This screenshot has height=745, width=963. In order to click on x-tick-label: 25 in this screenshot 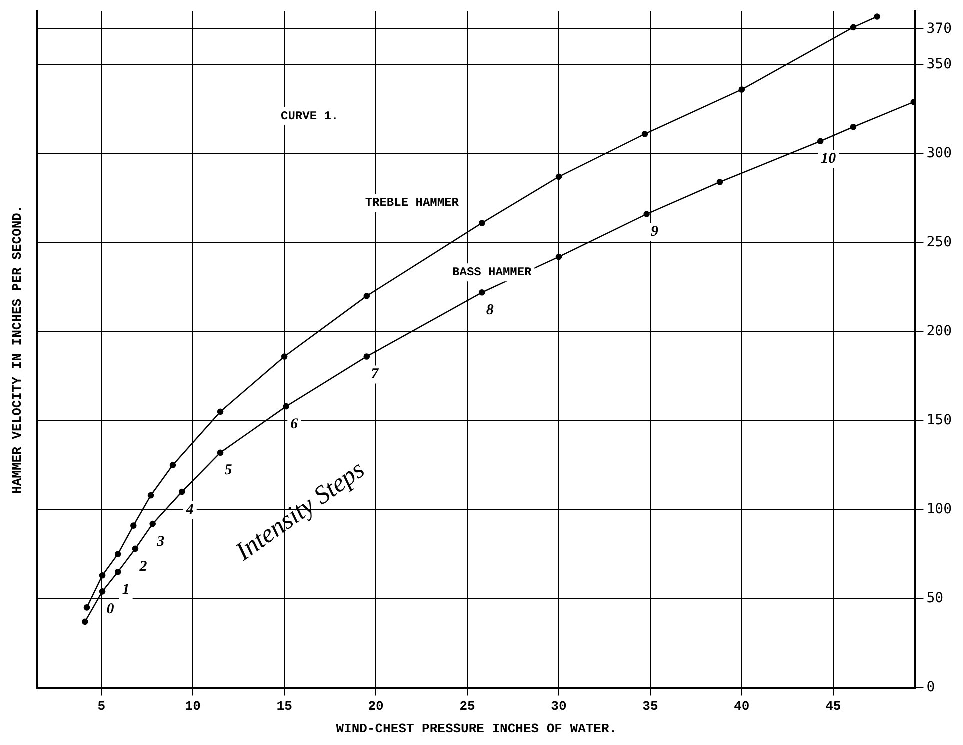, I will do `click(468, 706)`.